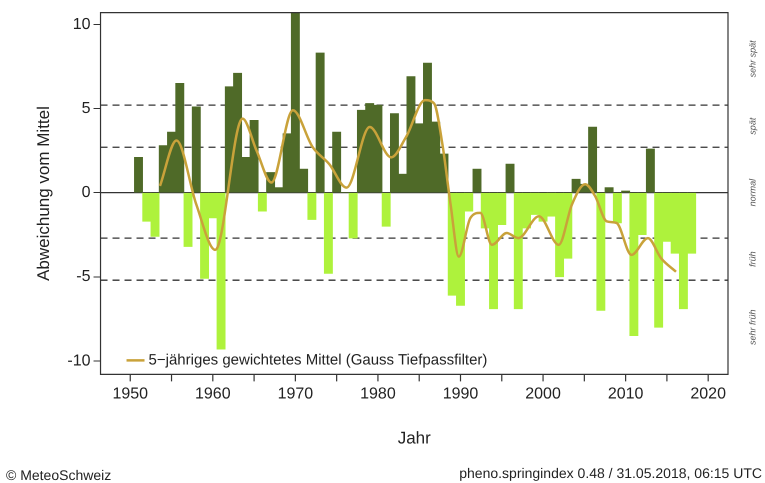  I want to click on x-tick-label: 1960, so click(213, 393).